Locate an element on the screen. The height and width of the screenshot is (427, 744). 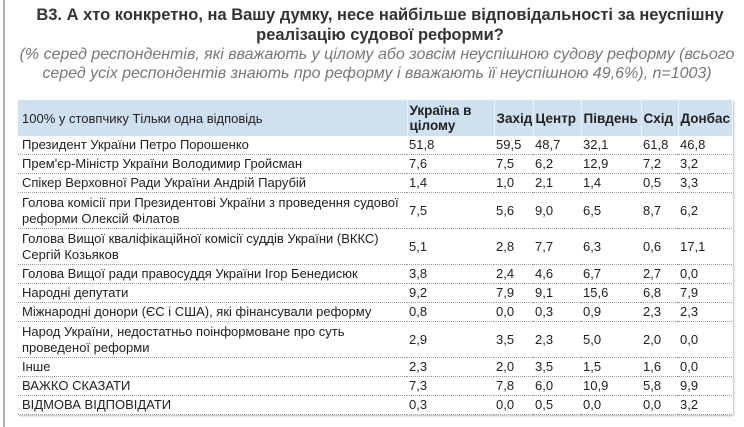
row-label: ВІДМОВА ВІДПОВІДАТИ is located at coordinates (212, 405).